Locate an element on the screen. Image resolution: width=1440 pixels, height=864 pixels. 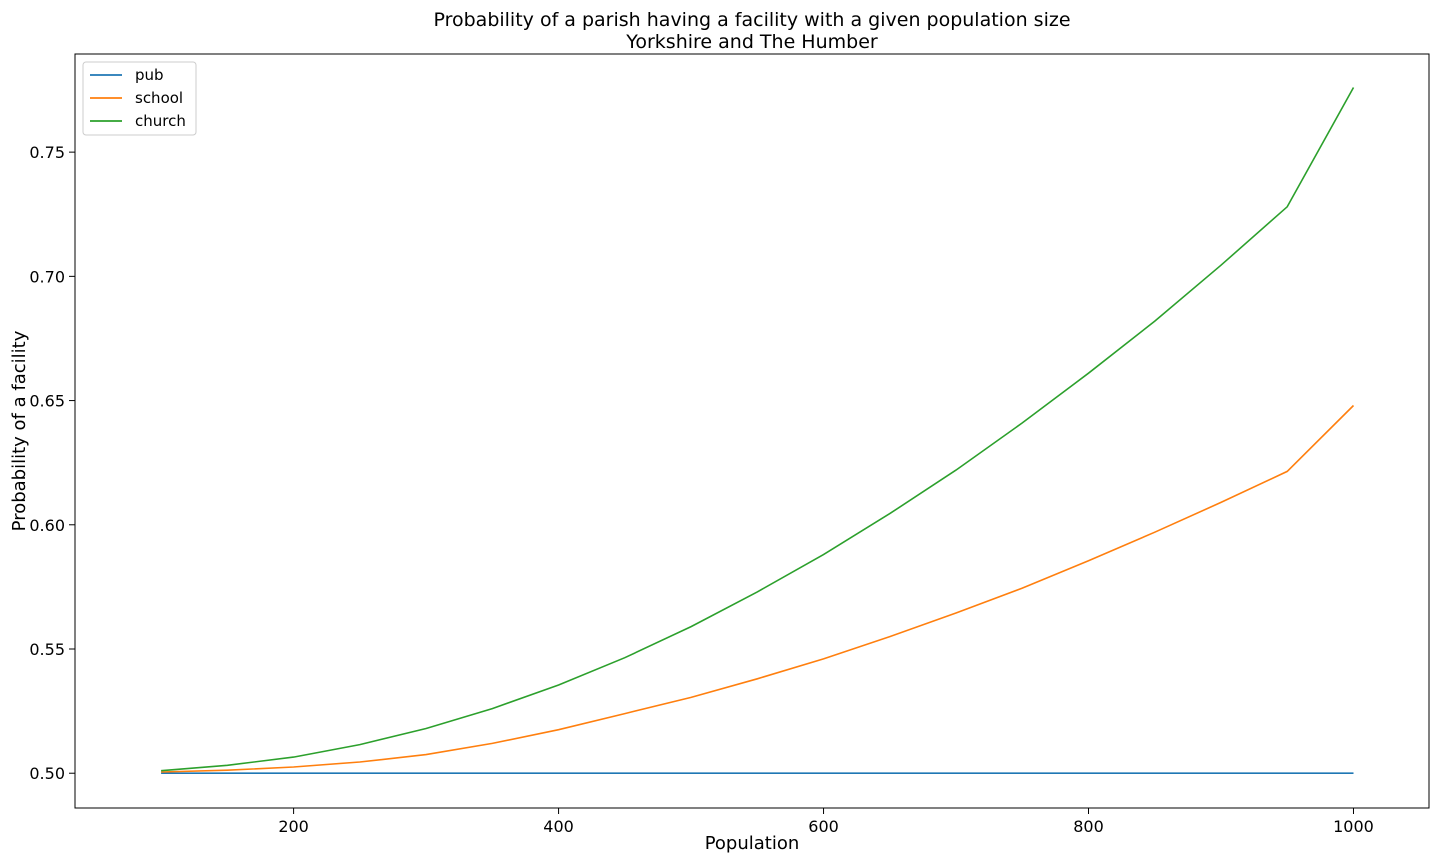
x-tick-label: 200 is located at coordinates (293, 826).